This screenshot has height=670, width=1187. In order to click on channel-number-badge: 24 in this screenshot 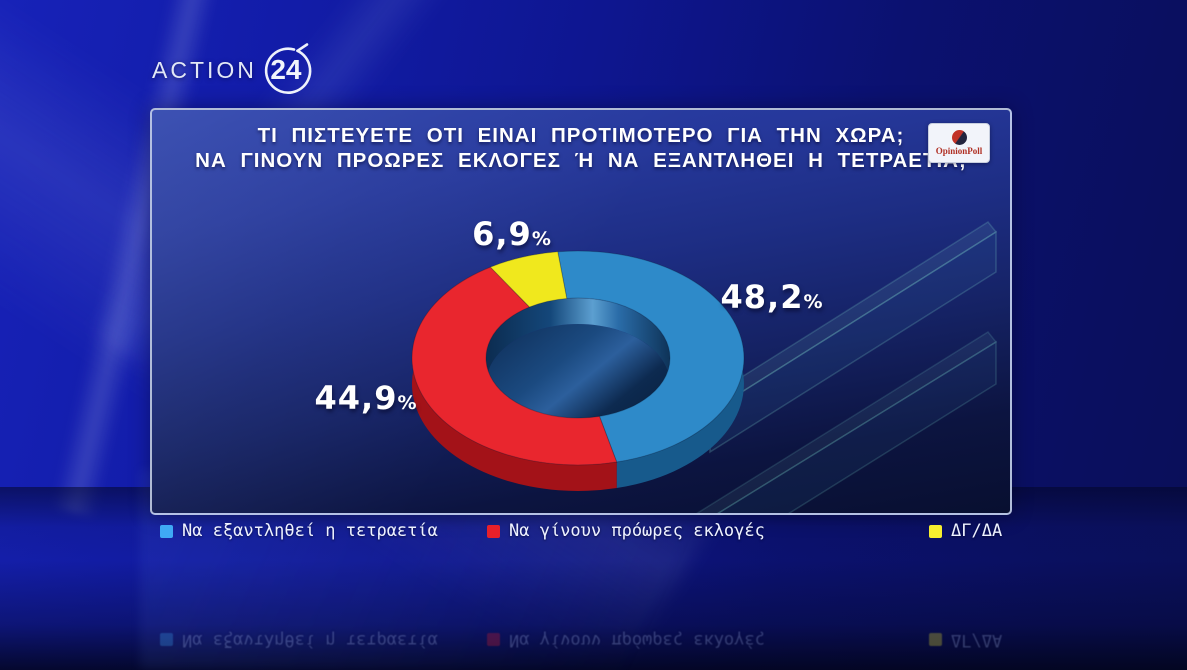, I will do `click(289, 70)`.